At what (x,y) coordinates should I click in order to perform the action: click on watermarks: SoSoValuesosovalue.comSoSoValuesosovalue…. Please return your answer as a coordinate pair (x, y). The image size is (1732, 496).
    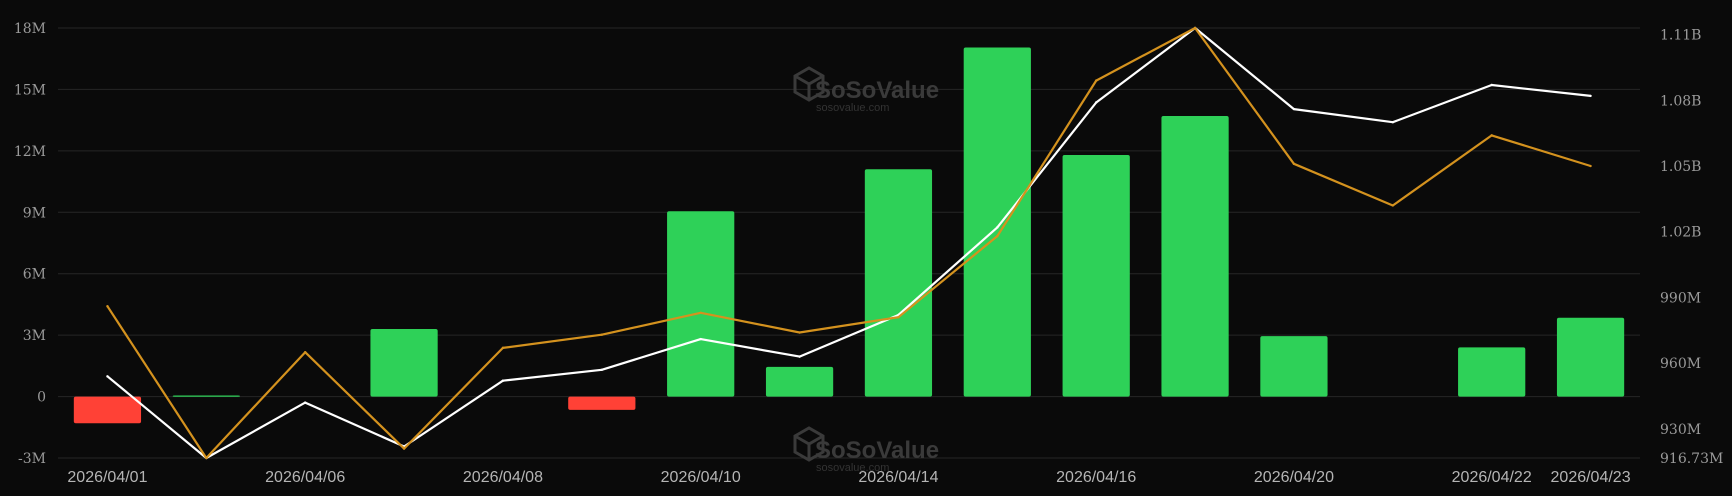
    Looking at the image, I should click on (866, 270).